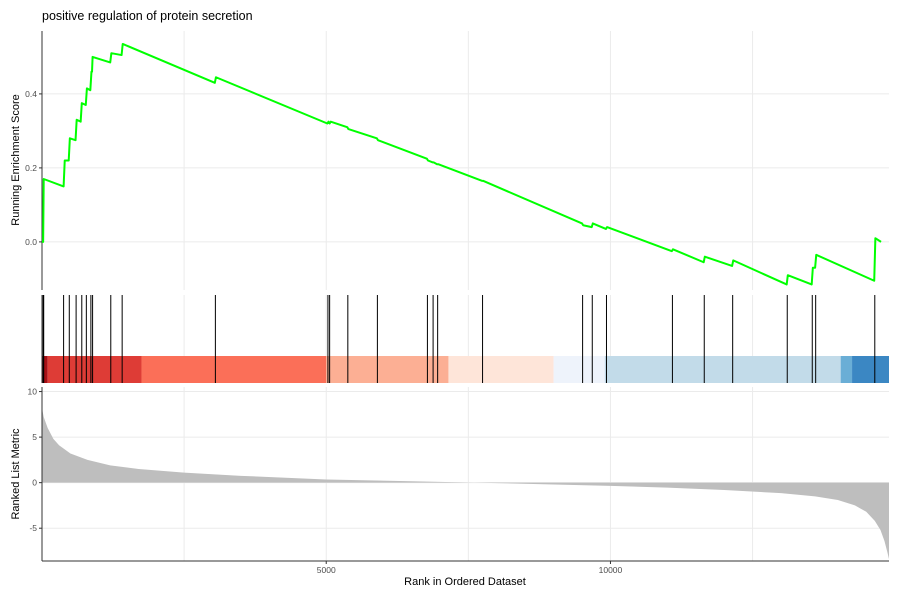 This screenshot has height=600, width=900. I want to click on x-tick-label-0: 5000, so click(326, 570).